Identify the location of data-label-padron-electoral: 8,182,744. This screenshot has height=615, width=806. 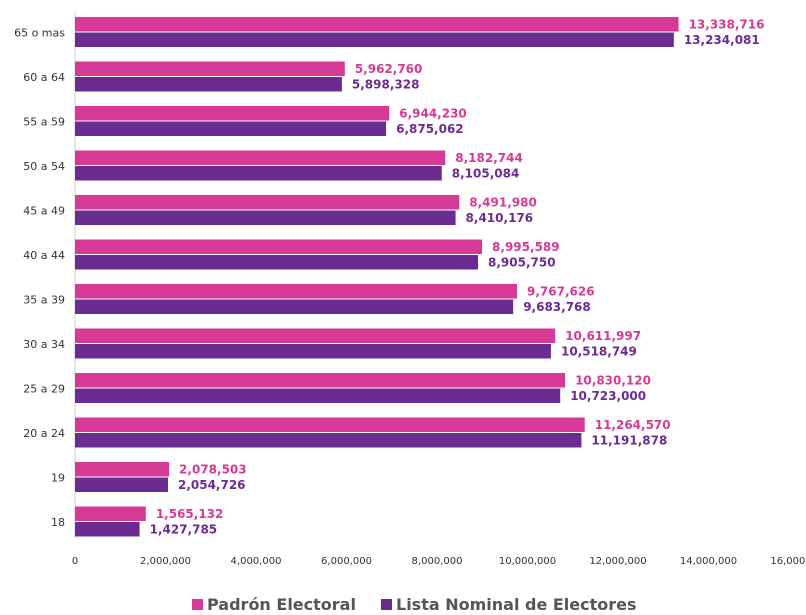
(489, 158).